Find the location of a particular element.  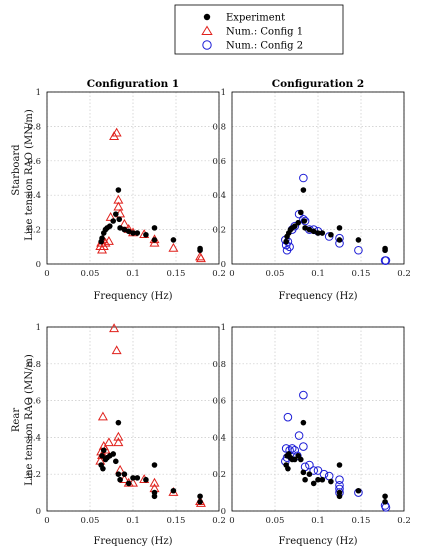

legend: Experiment Num.: Config 1 Num.: Config 2 is located at coordinates (259, 29).